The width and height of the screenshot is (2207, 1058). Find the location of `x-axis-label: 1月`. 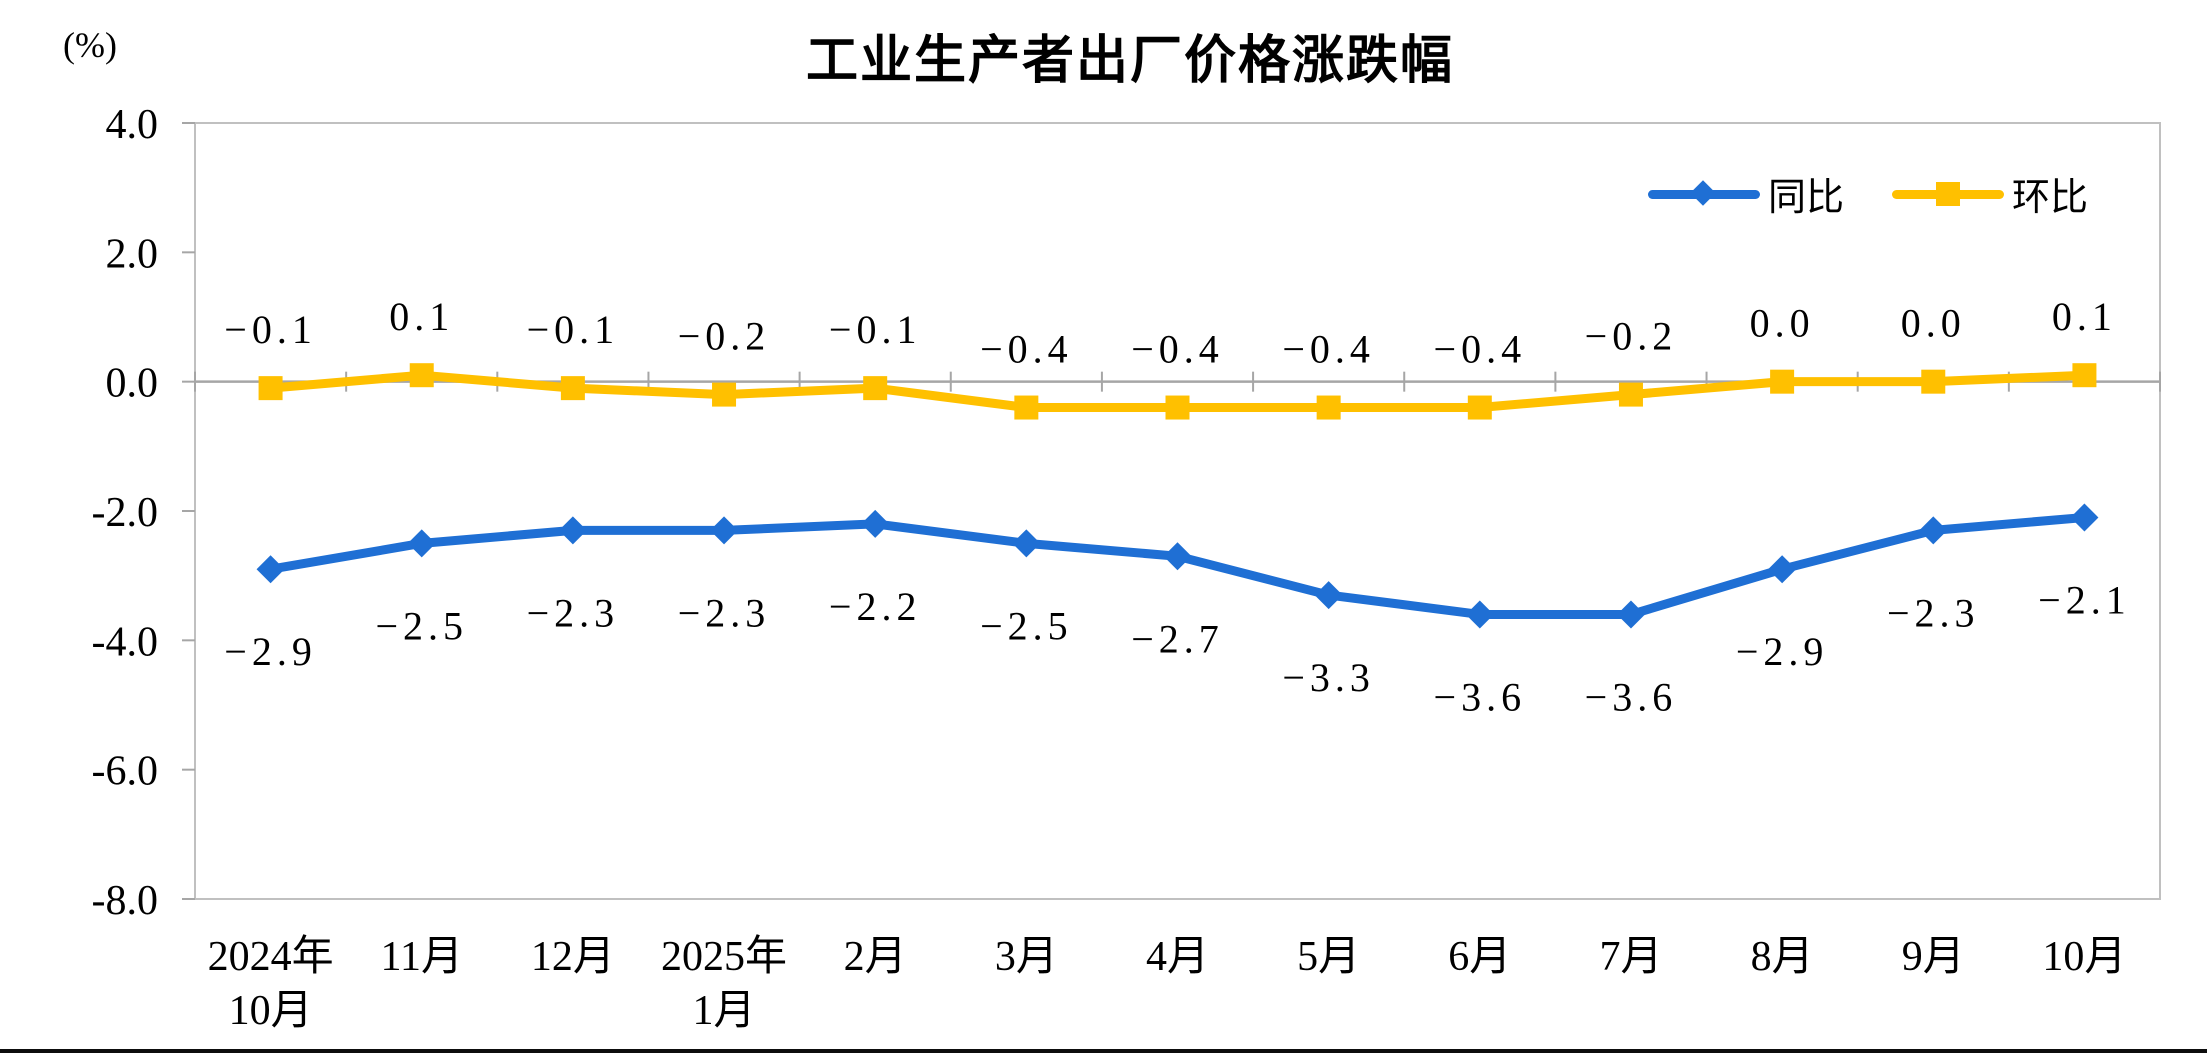

x-axis-label: 1月 is located at coordinates (724, 1011).